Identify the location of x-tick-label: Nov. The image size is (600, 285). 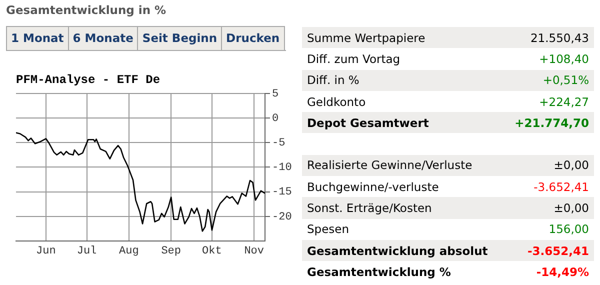
(254, 252).